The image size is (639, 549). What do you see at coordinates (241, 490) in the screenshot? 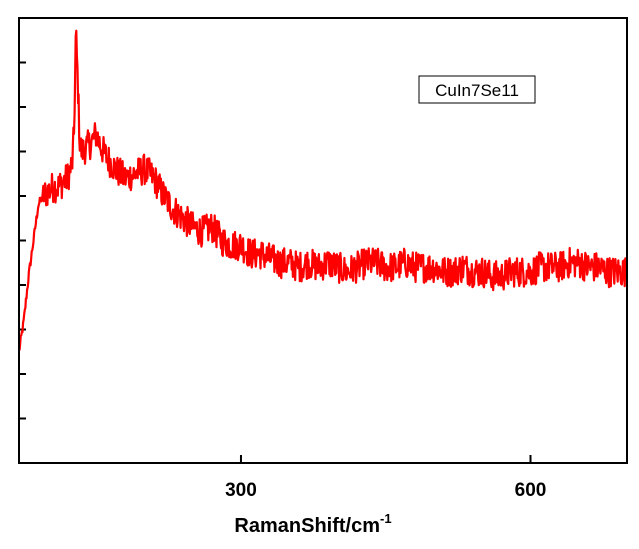
I see `x-tick-label-300: 300` at bounding box center [241, 490].